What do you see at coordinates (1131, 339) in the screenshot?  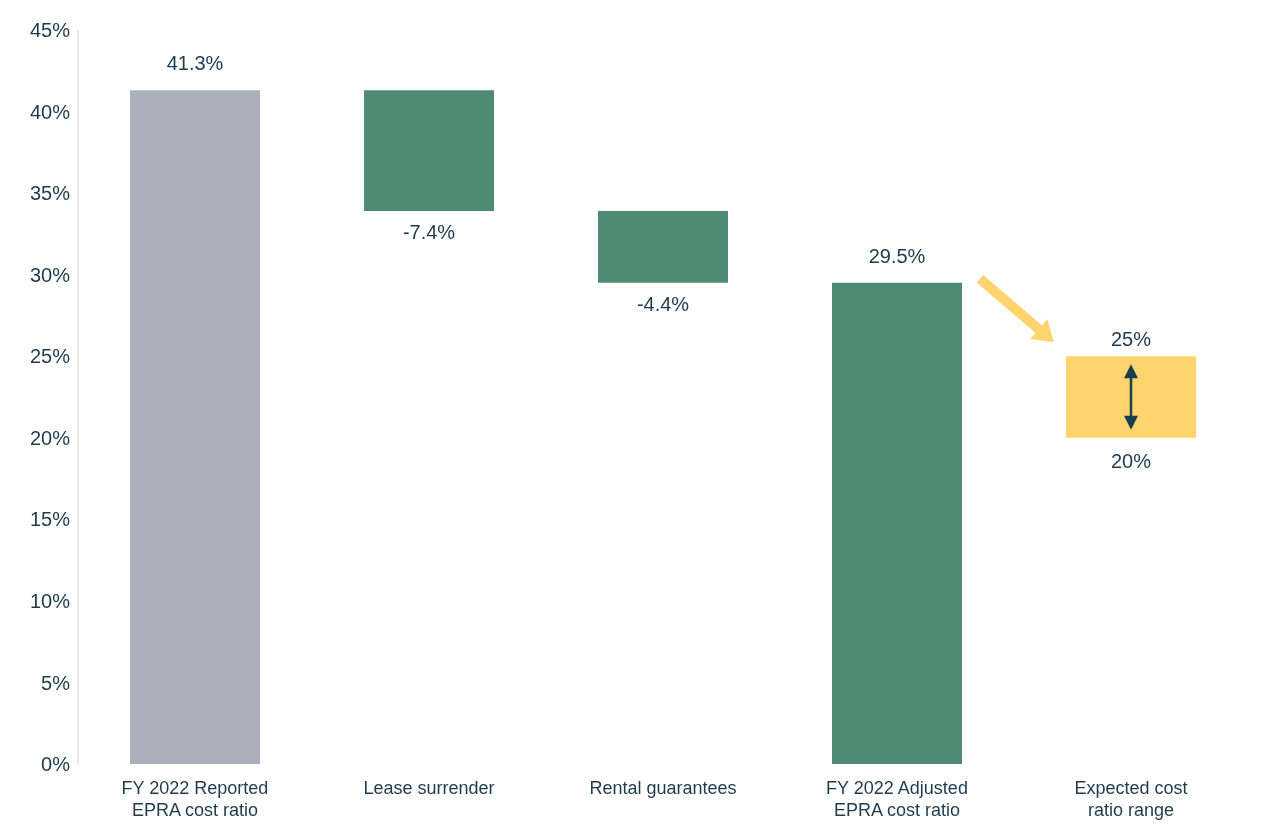 I see `annotation: 25%` at bounding box center [1131, 339].